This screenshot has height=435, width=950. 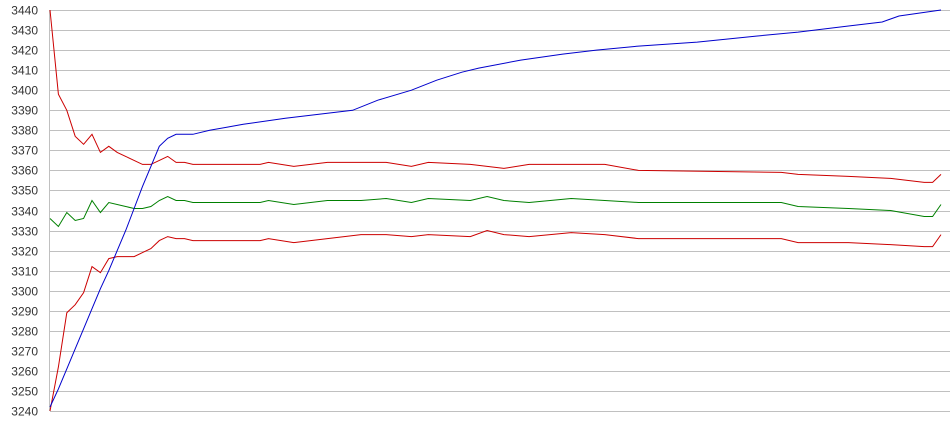 I want to click on y-tick-label: 3390, so click(x=24, y=111).